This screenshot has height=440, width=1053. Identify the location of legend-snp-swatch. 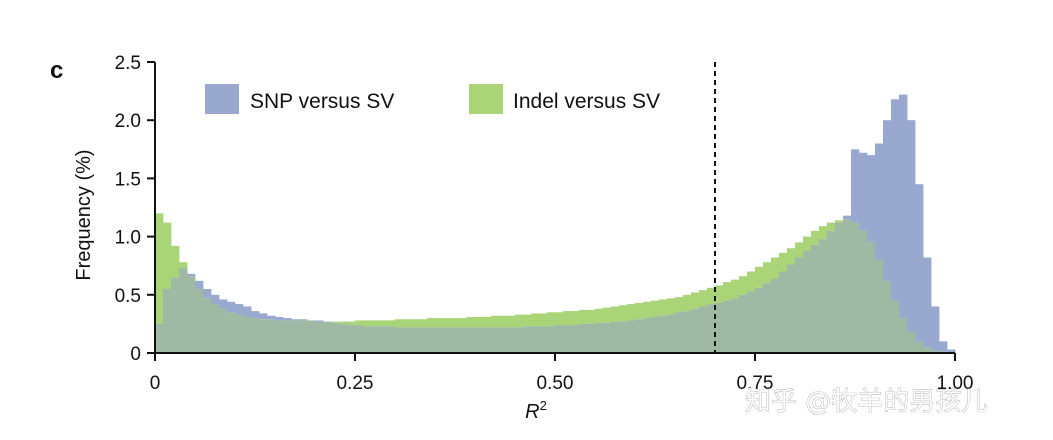
(222, 99).